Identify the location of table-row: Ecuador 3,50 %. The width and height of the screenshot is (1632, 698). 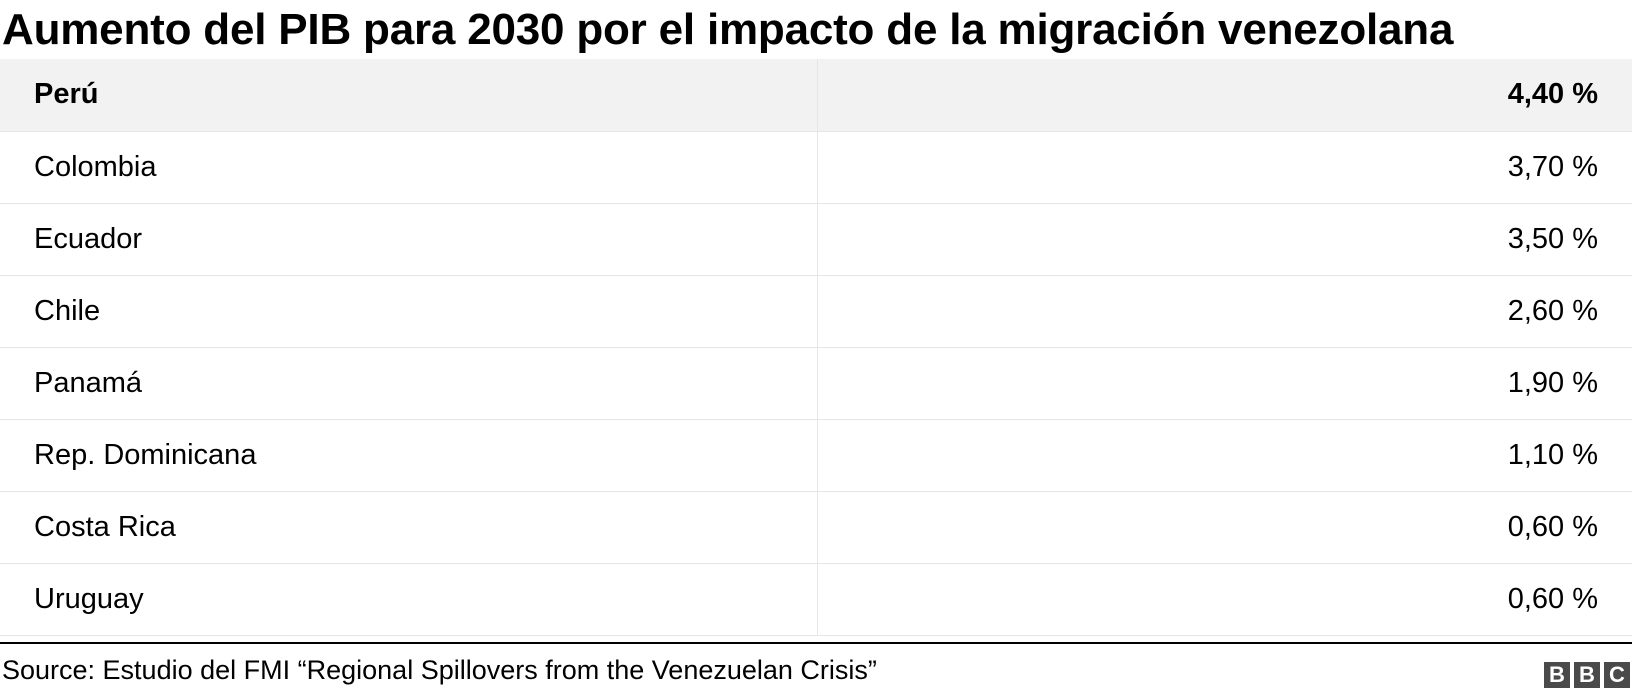
(816, 239).